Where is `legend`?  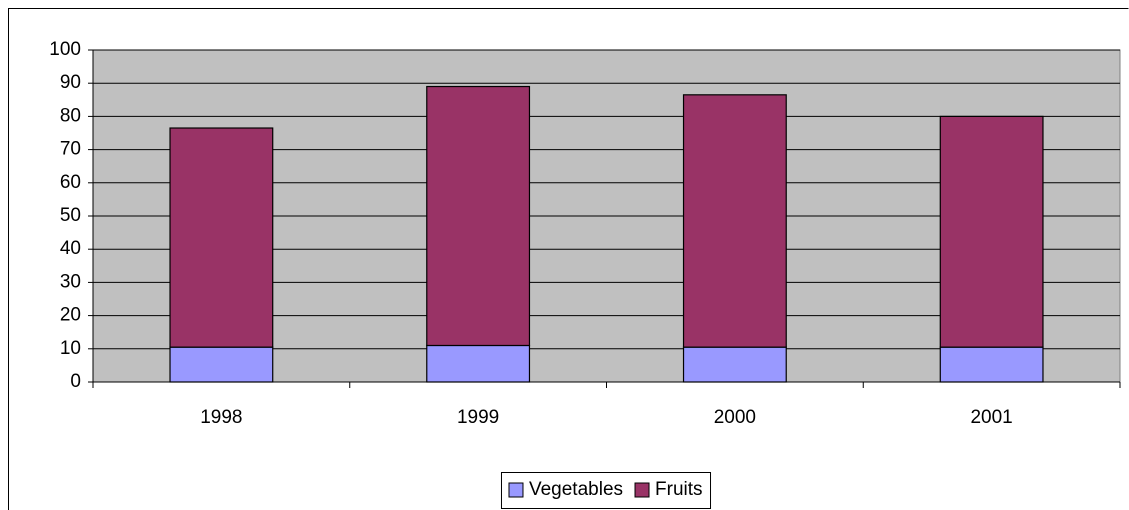
legend is located at coordinates (606, 490).